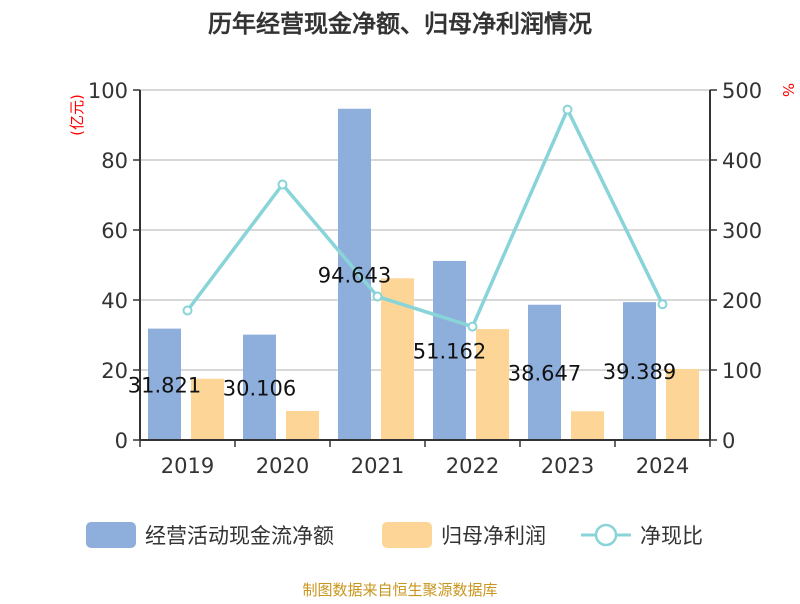 The width and height of the screenshot is (800, 604). I want to click on y2-tick-label: 0, so click(728, 441).